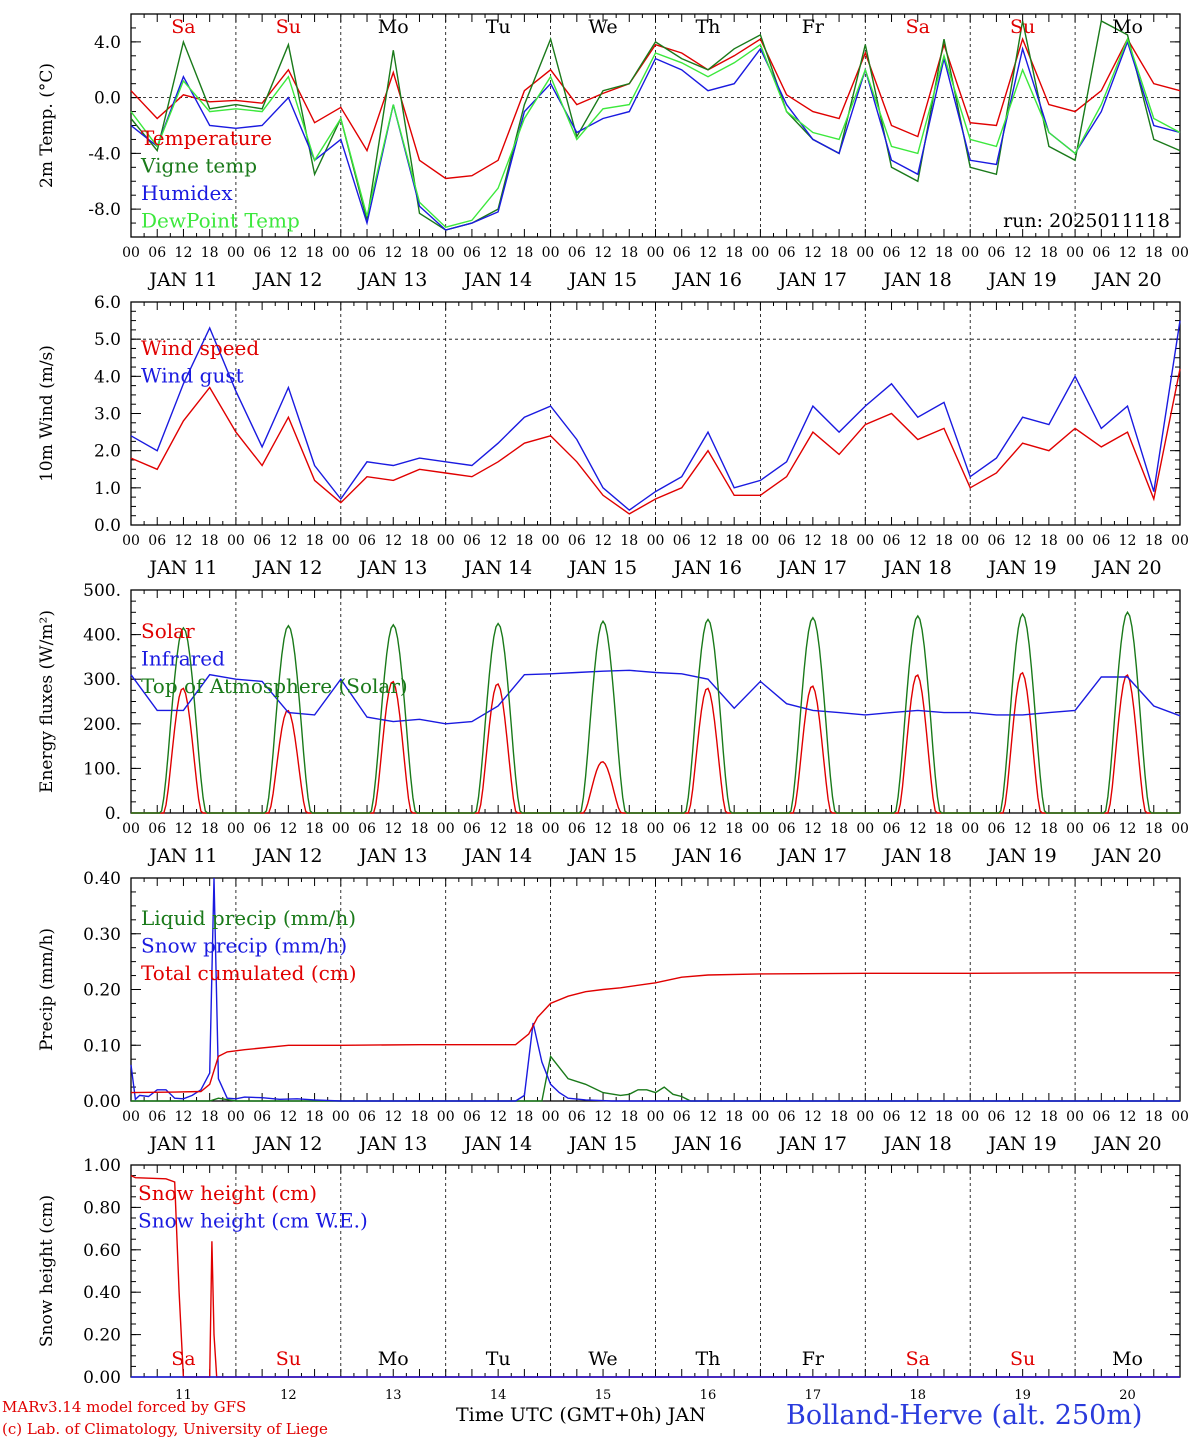  I want to click on run-label: run: 2025011118, so click(1086, 221).